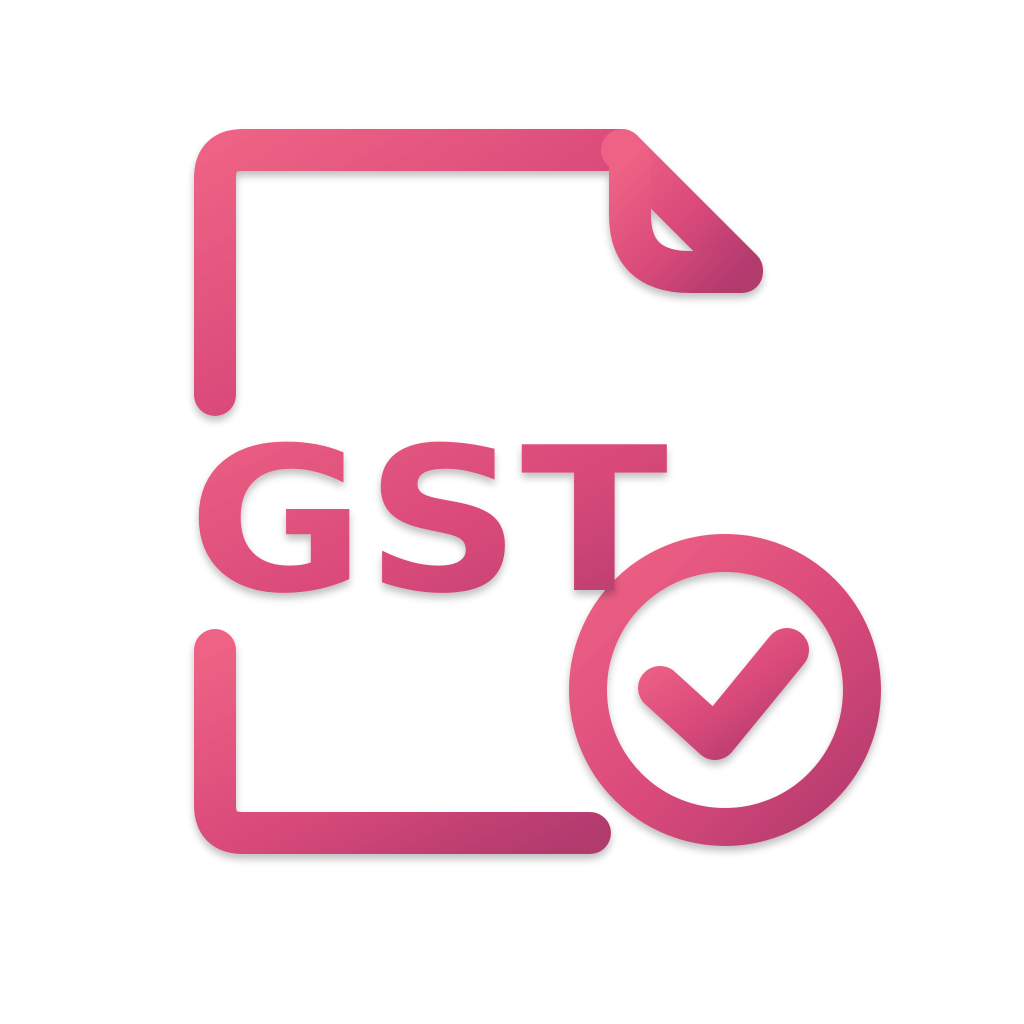 The image size is (1024, 1024). I want to click on gst-label: GST, so click(428, 521).